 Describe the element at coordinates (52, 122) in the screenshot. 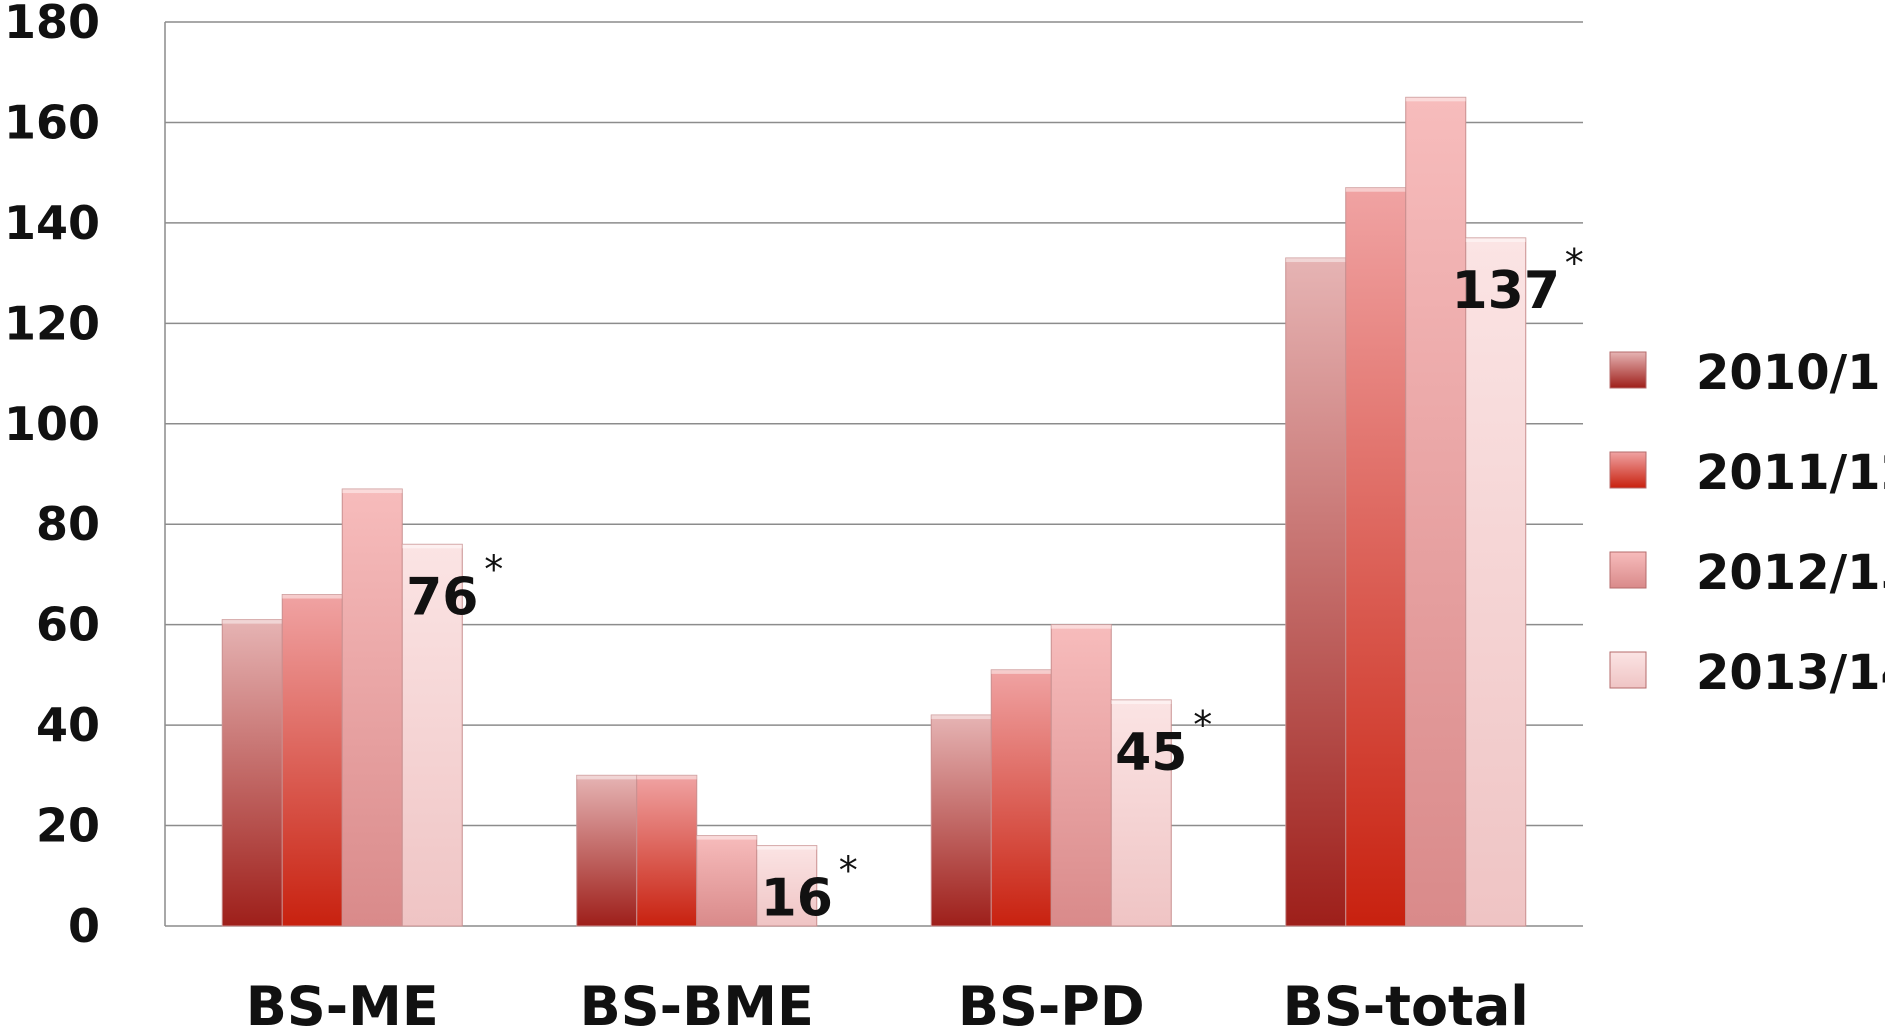

I see `y-tick-label: 160` at that location.